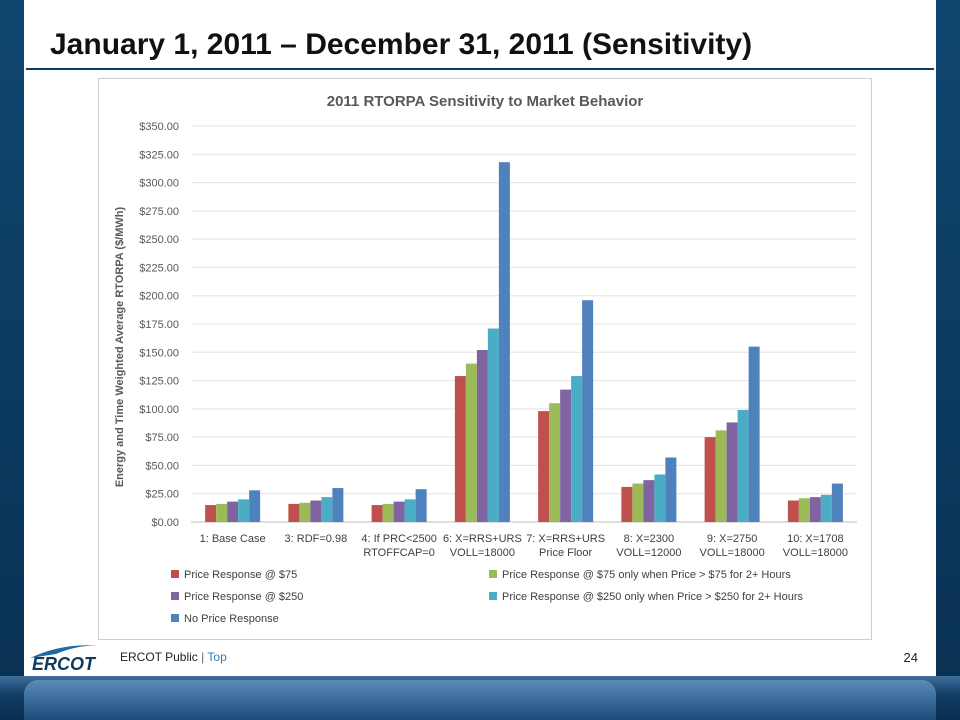 This screenshot has height=720, width=960. Describe the element at coordinates (159, 155) in the screenshot. I see `y-tick-label: $325.00` at that location.